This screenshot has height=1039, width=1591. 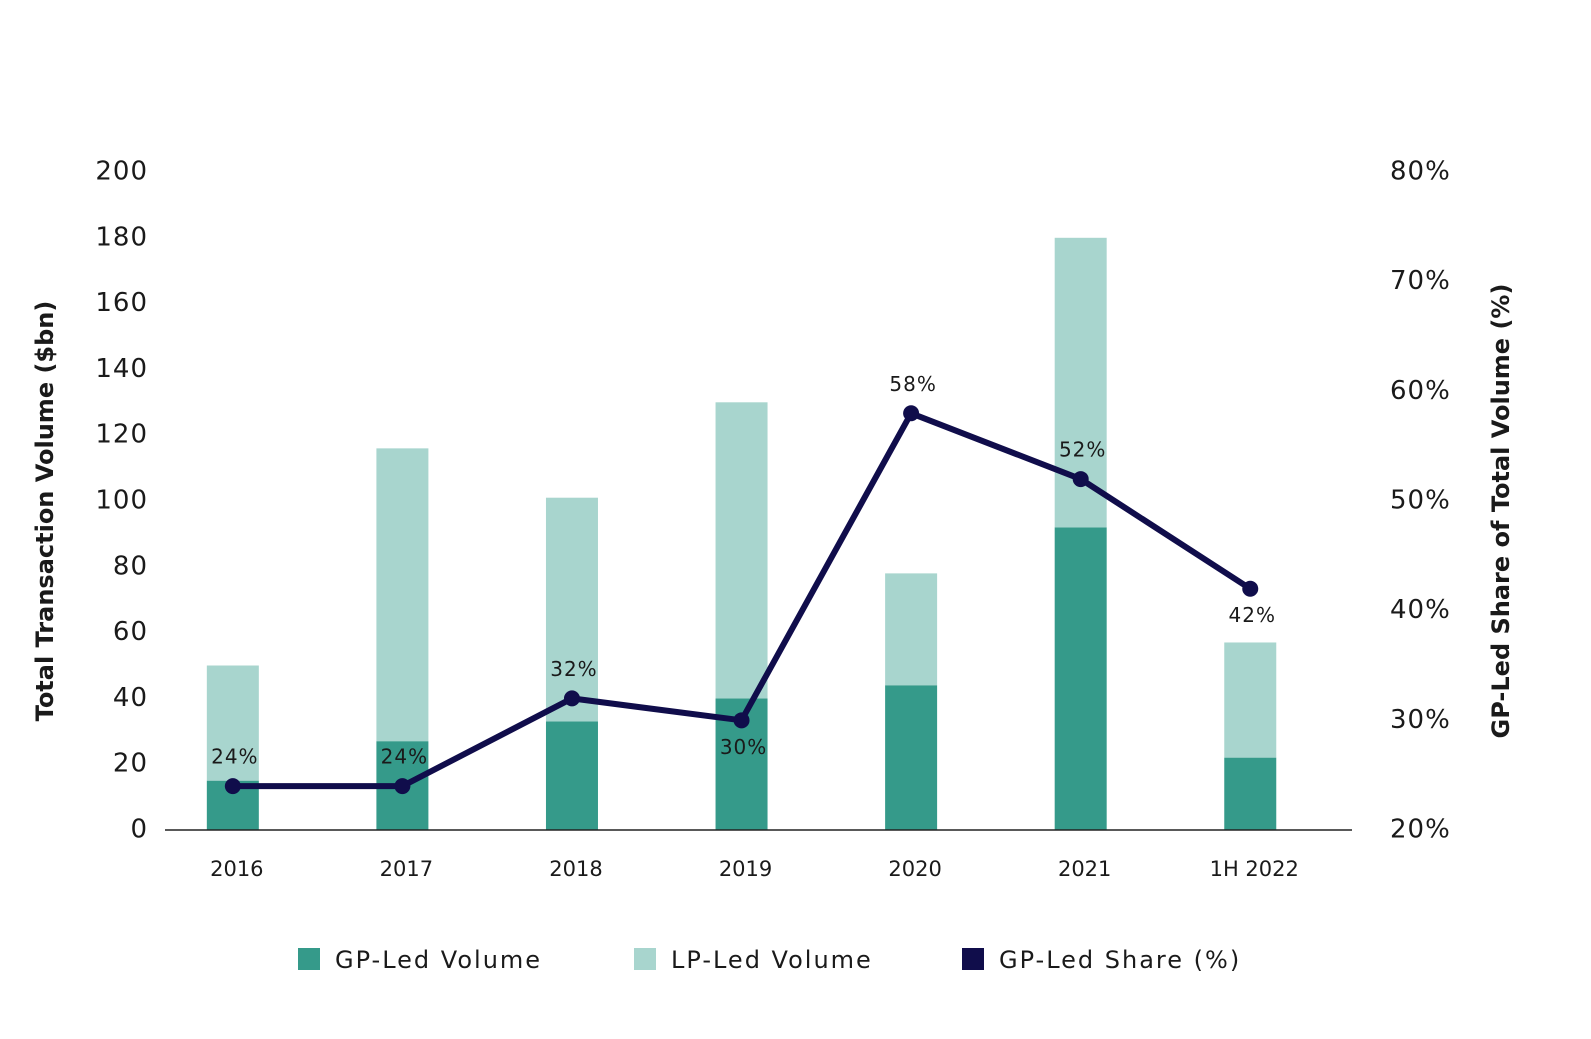 What do you see at coordinates (1420, 830) in the screenshot?
I see `y2-tick-label: 20%` at bounding box center [1420, 830].